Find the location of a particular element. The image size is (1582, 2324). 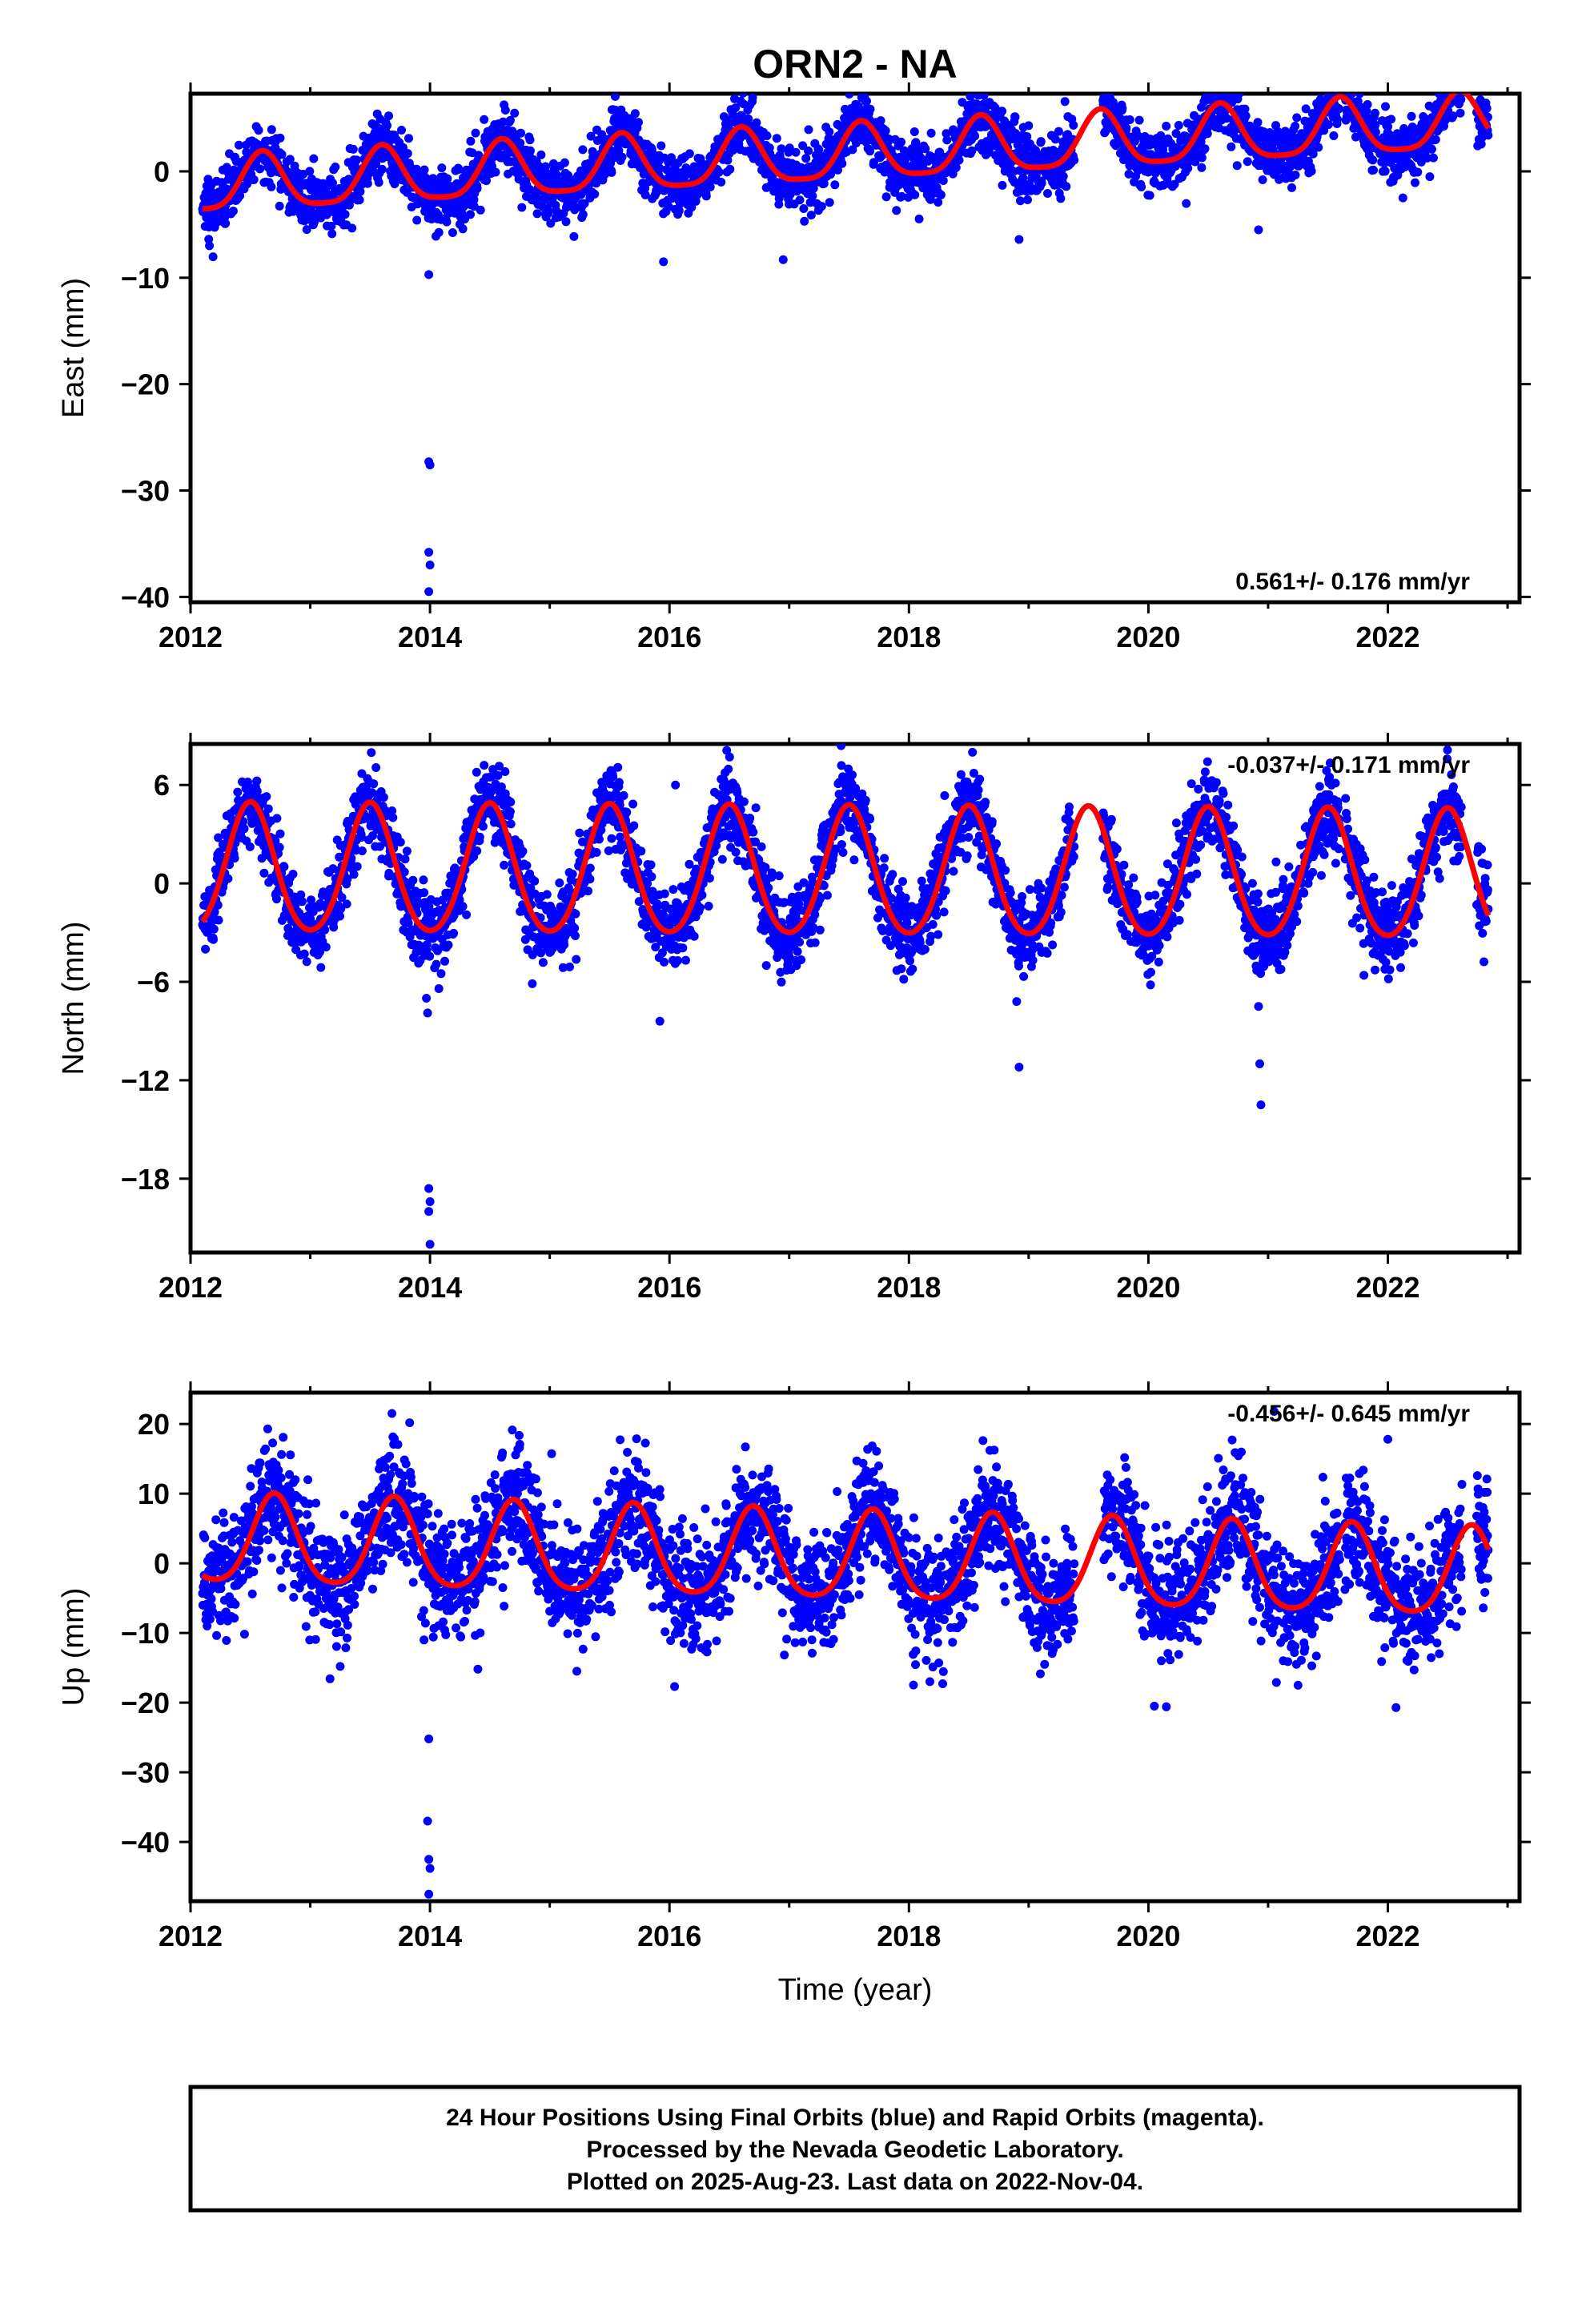

y-tick-label: −10 is located at coordinates (145, 278).